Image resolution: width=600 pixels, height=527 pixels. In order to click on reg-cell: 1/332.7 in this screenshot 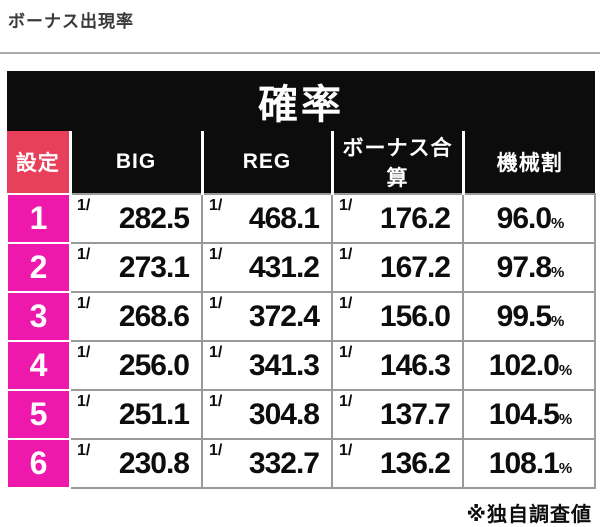, I will do `click(267, 463)`.